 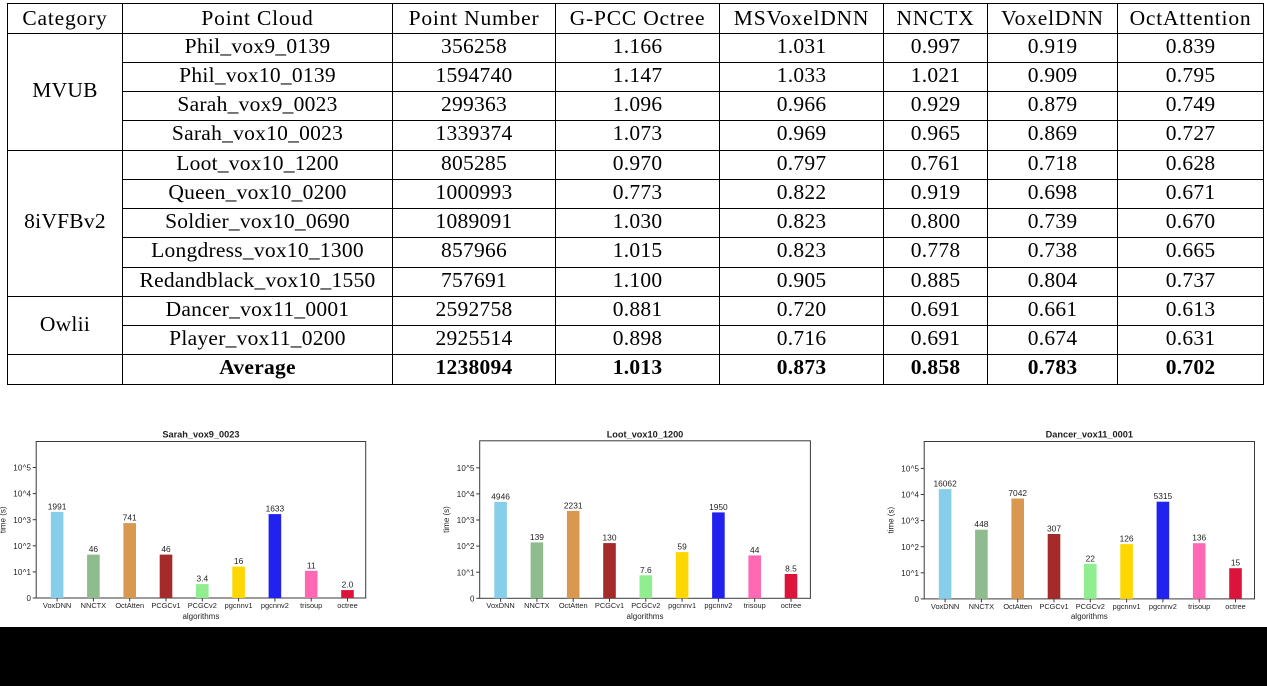 What do you see at coordinates (945, 484) in the screenshot?
I see `svg-text: 16062` at bounding box center [945, 484].